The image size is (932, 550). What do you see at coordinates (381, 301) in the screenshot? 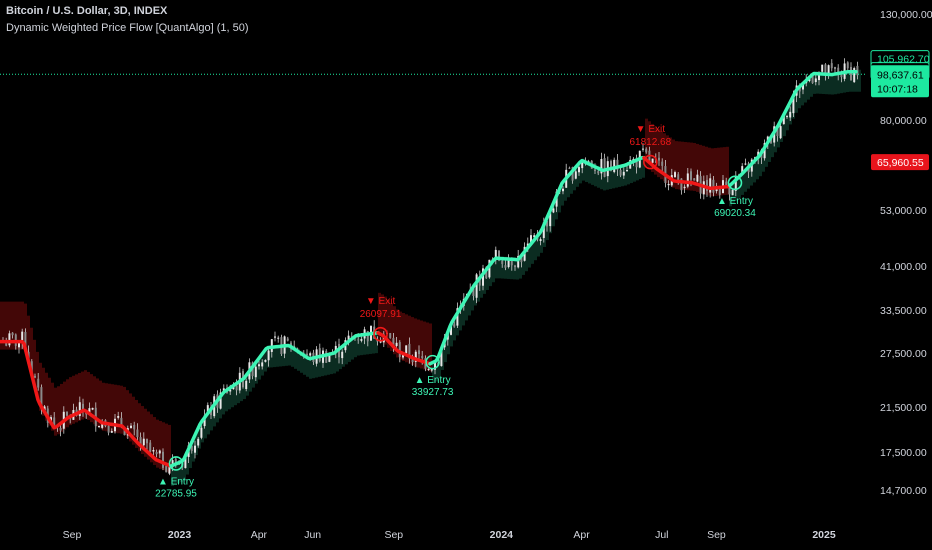
I see `signal-label: ▼ Exit` at bounding box center [381, 301].